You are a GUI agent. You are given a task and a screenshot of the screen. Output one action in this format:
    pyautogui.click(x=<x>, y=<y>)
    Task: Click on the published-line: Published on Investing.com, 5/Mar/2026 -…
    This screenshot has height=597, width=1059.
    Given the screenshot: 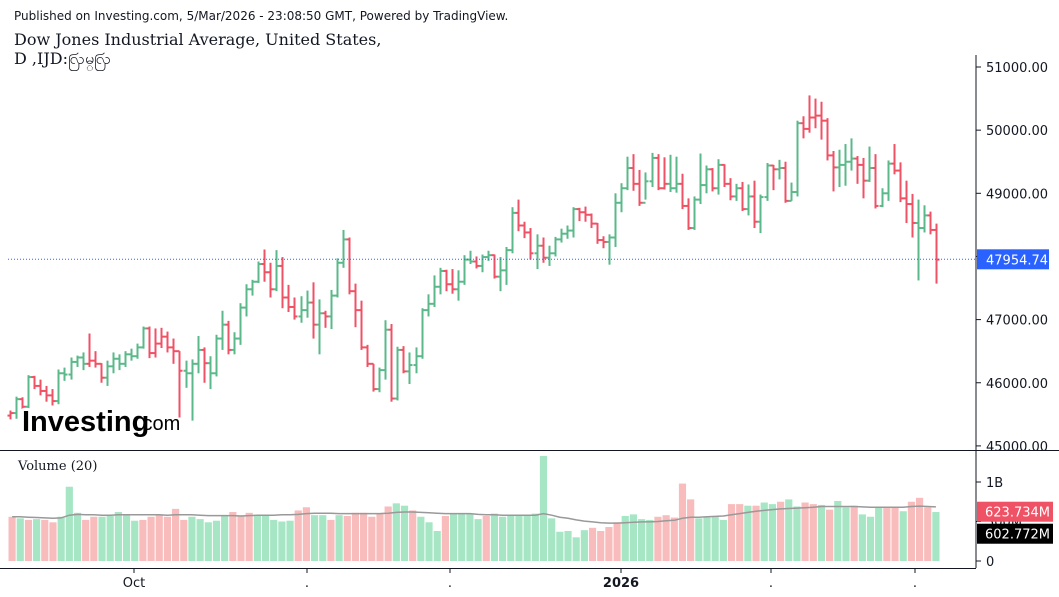 What is the action you would take?
    pyautogui.click(x=261, y=16)
    